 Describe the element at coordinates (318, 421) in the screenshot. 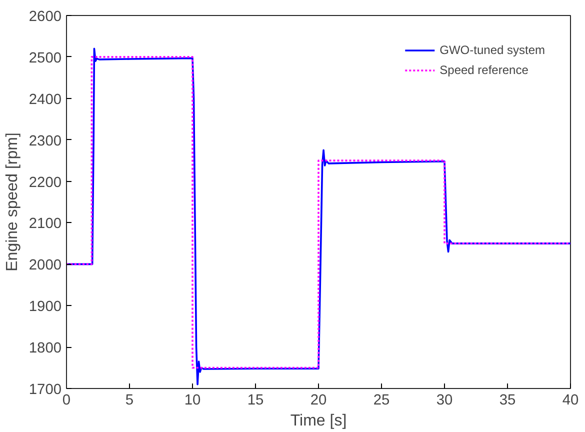

I see `x-axis-title: Time [s]` at that location.